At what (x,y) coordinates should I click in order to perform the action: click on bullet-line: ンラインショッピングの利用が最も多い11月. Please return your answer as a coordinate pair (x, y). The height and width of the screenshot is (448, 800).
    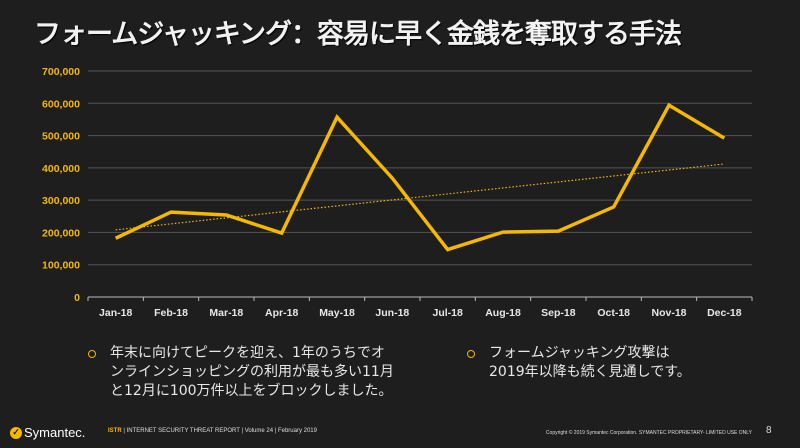
    Looking at the image, I should click on (252, 372).